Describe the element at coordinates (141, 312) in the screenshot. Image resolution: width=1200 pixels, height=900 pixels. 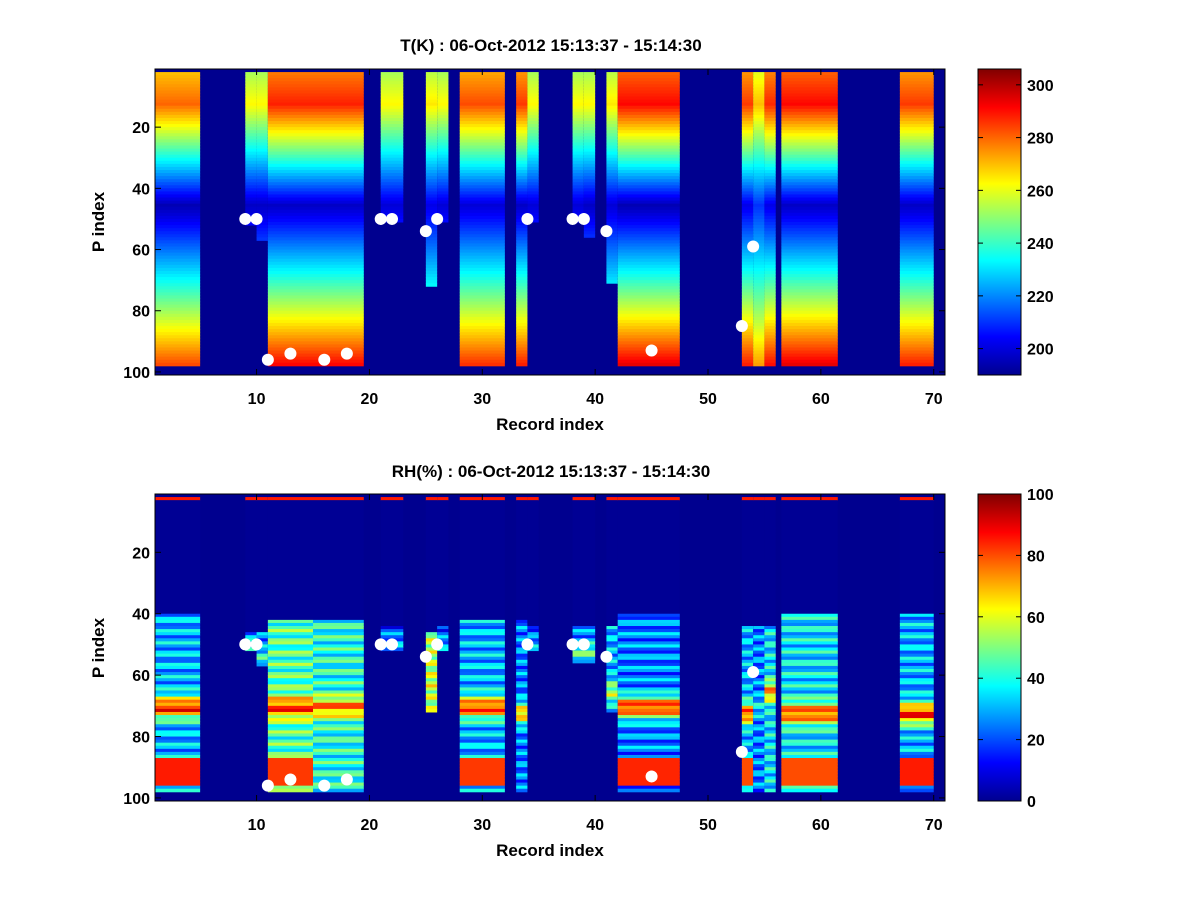
I see `y-tick-label: 80` at that location.